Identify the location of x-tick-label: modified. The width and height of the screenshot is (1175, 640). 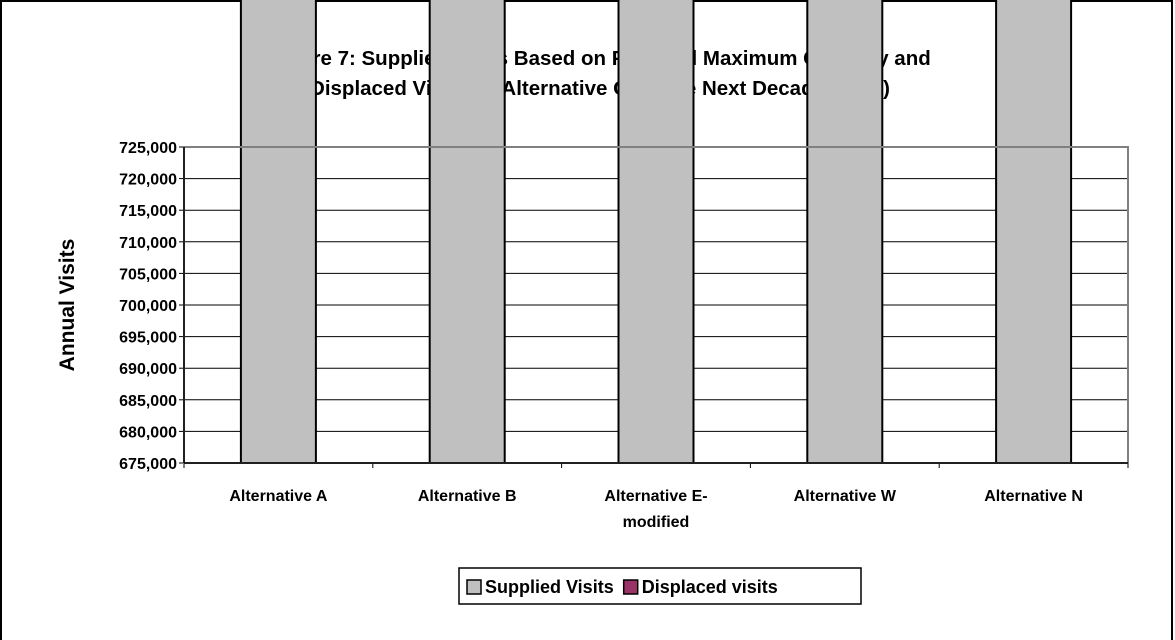
(656, 522).